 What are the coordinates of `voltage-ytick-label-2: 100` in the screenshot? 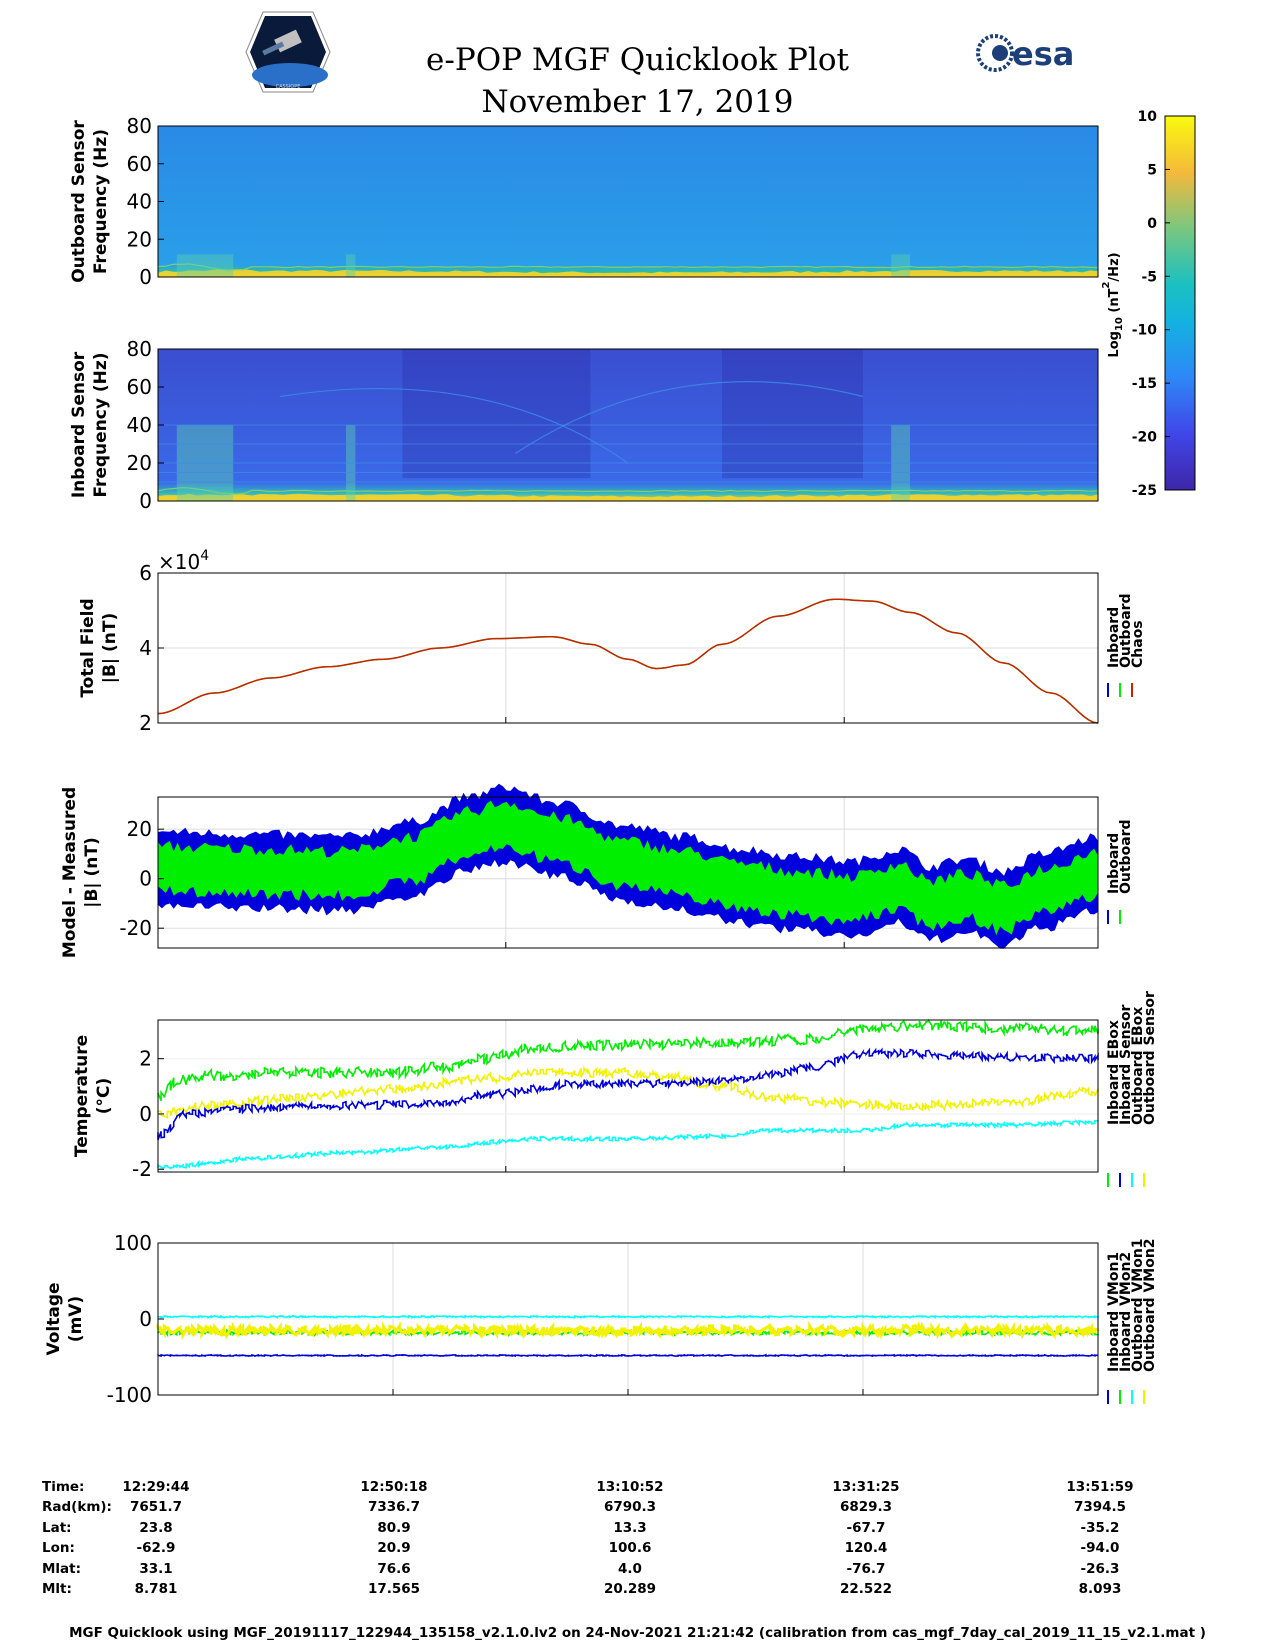 It's located at (133, 1243).